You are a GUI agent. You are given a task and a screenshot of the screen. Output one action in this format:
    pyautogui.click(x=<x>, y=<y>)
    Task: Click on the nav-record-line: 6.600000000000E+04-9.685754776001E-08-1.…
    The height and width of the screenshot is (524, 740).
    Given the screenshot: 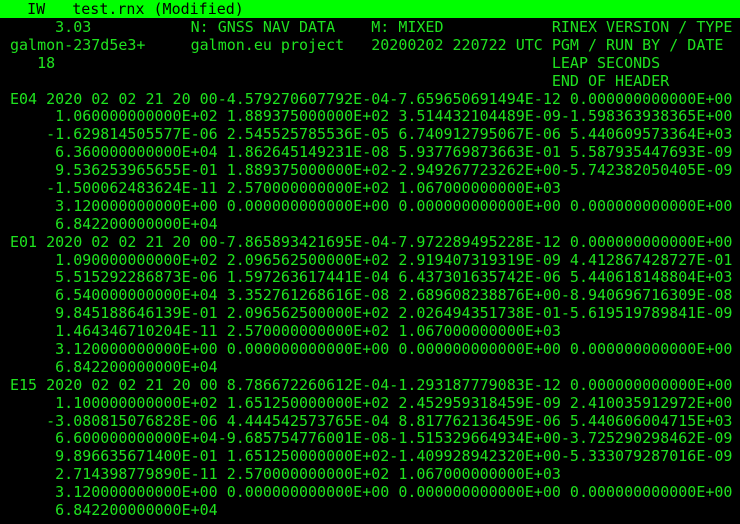 What is the action you would take?
    pyautogui.click(x=371, y=438)
    